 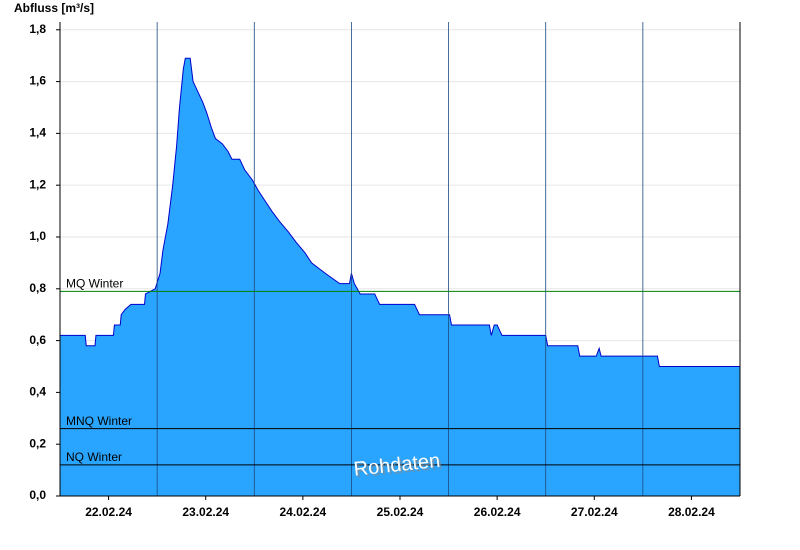 I want to click on y-tick-label: 1,2, so click(x=37, y=184).